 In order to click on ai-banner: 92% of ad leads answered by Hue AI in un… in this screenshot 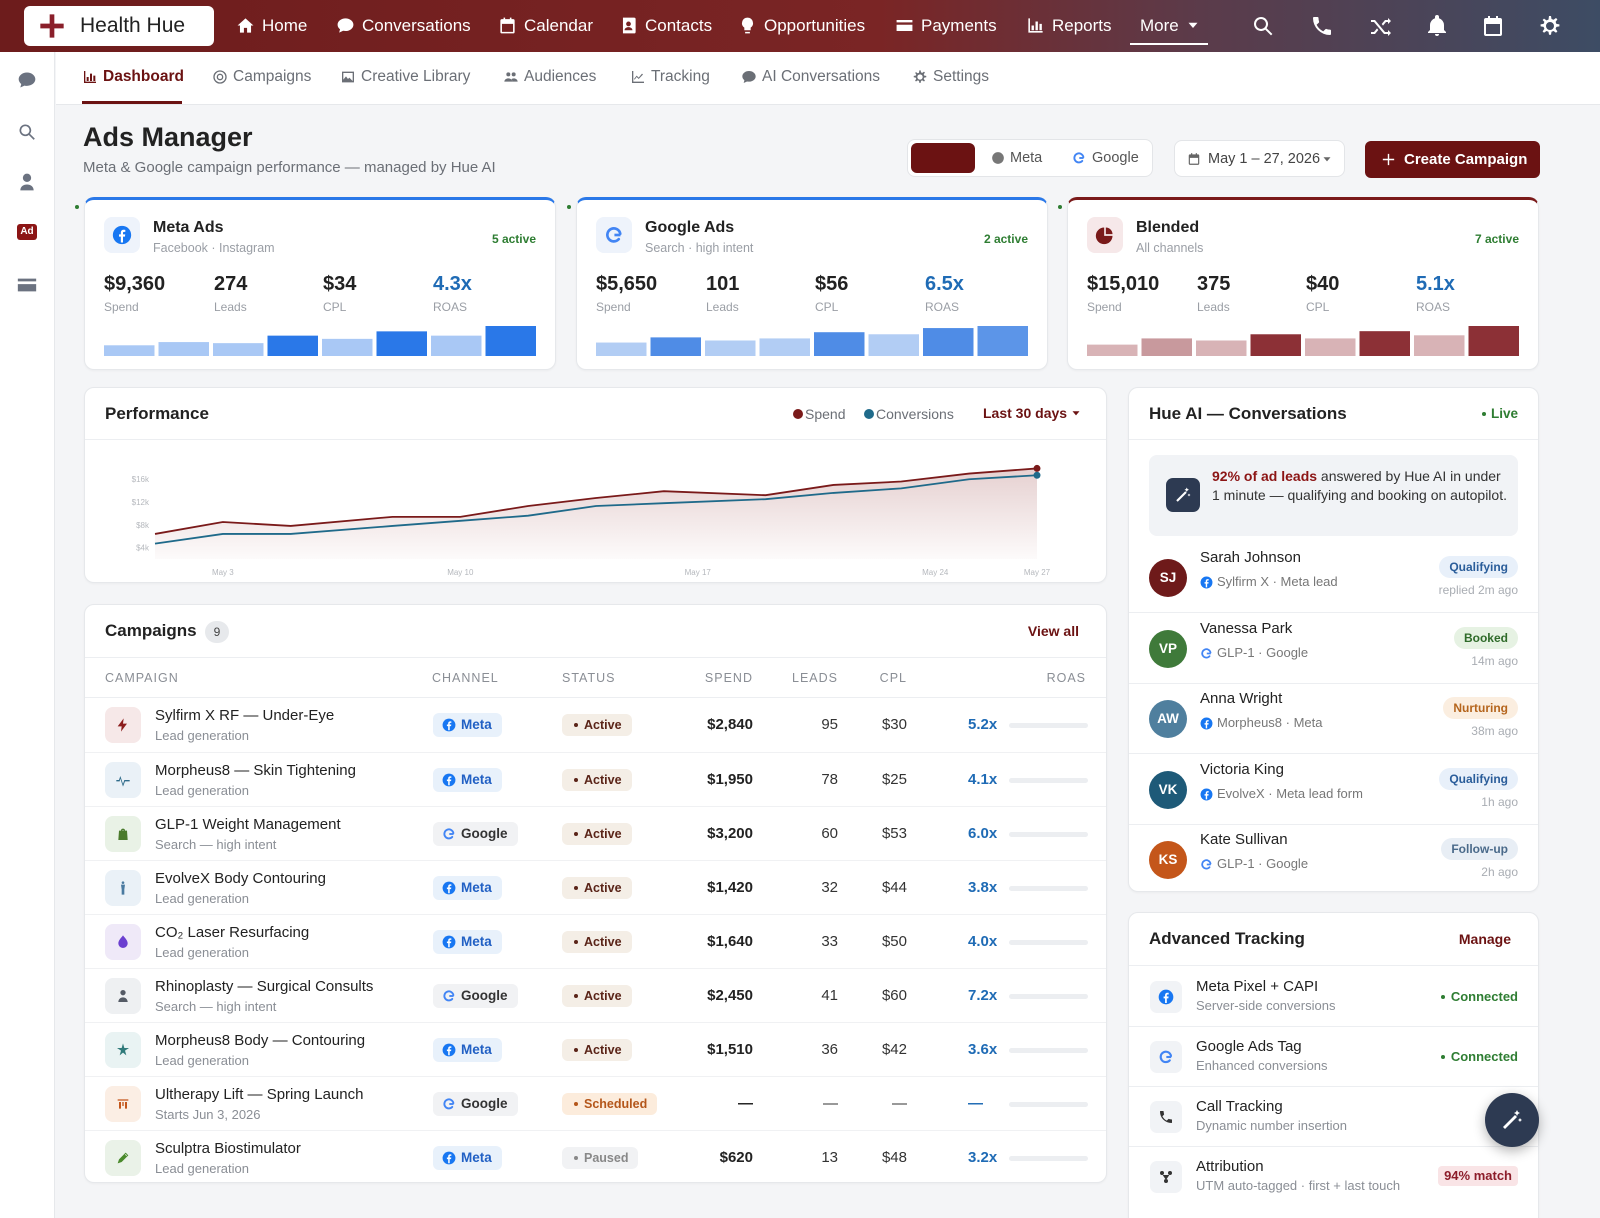, I will do `click(1333, 495)`.